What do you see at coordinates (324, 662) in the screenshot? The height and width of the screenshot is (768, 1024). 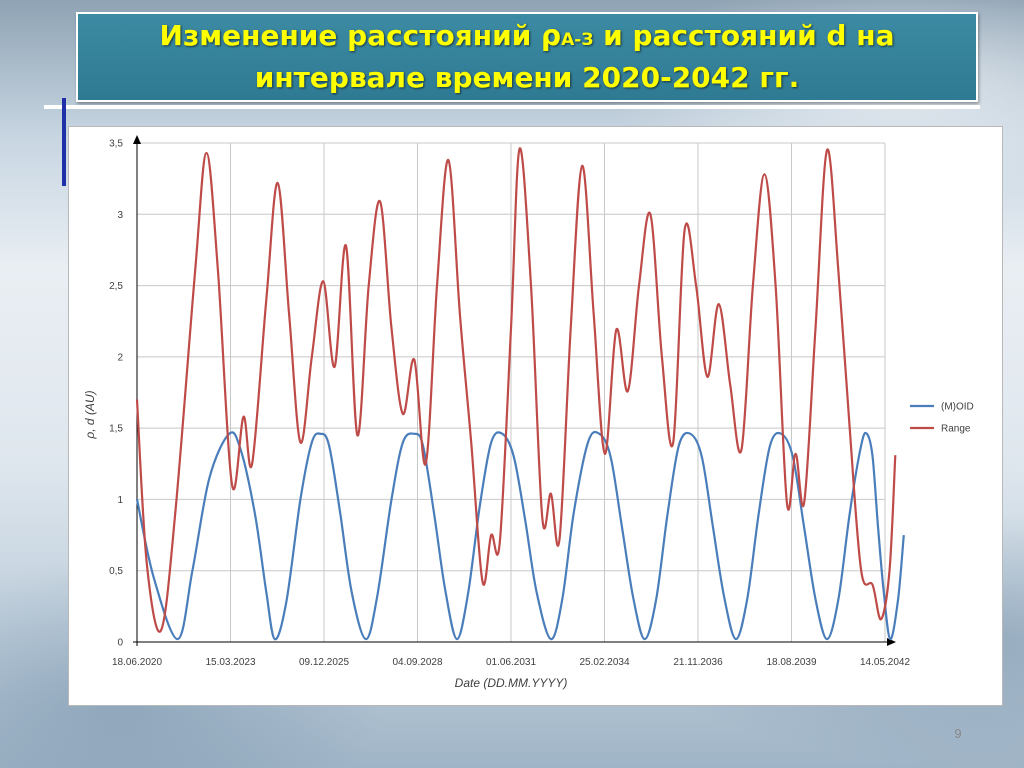 I see `x-tick-label: 09.12.2025` at bounding box center [324, 662].